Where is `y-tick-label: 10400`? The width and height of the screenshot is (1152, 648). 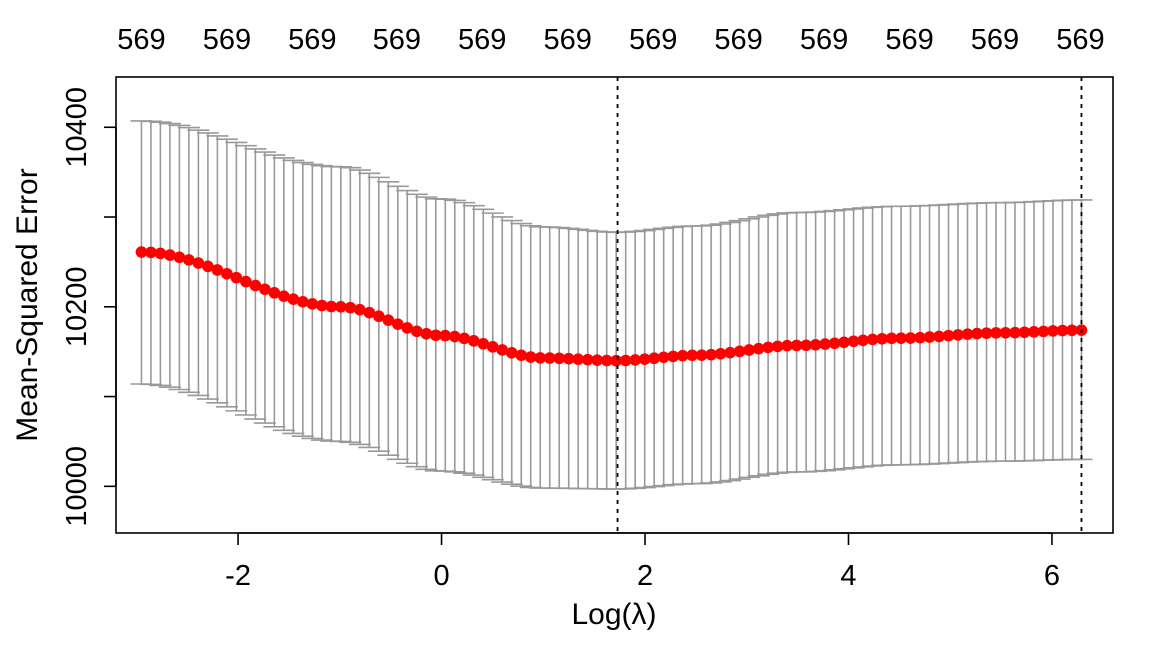 y-tick-label: 10400 is located at coordinates (77, 127).